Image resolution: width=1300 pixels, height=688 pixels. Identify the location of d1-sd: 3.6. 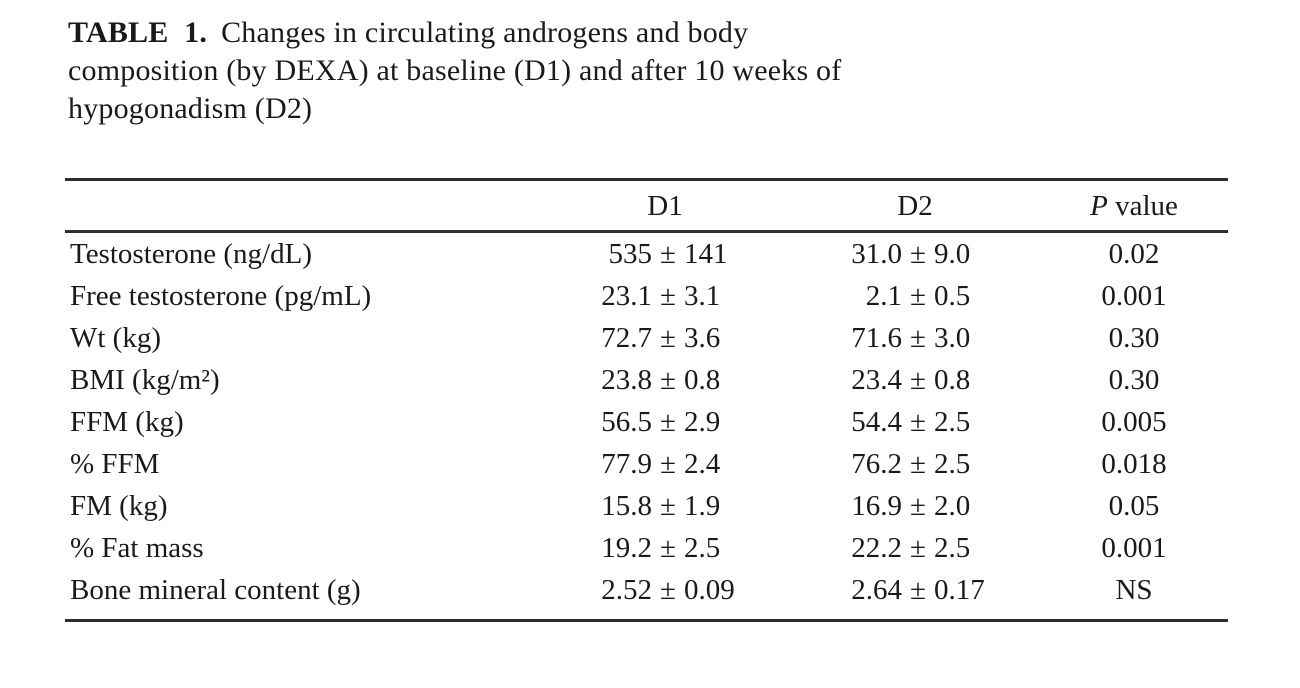
(702, 337).